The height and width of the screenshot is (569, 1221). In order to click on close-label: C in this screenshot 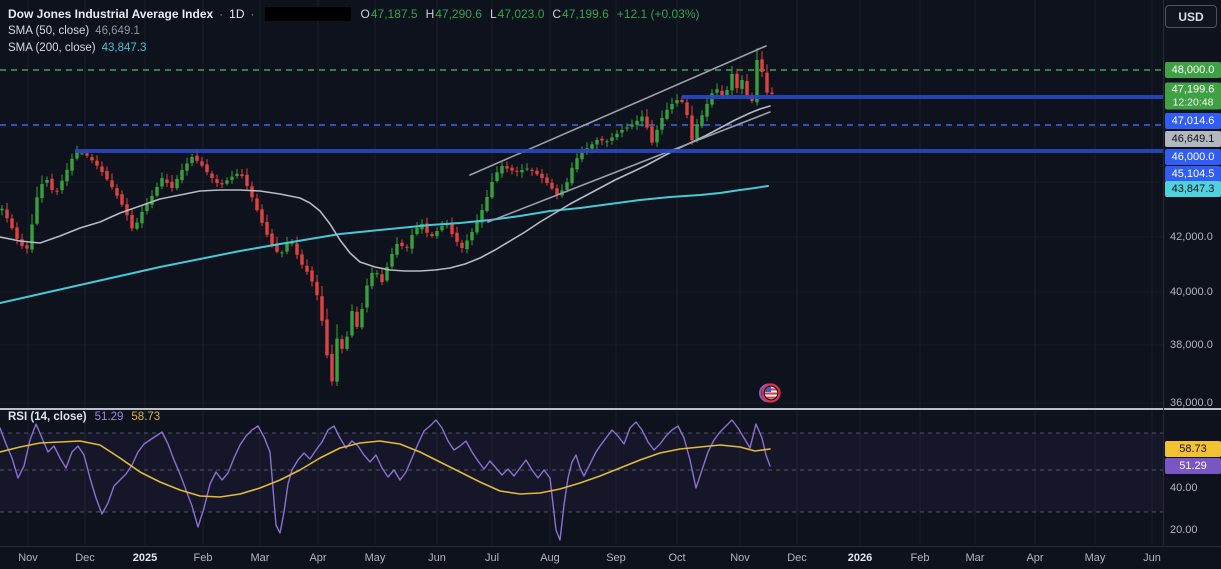, I will do `click(557, 13)`.